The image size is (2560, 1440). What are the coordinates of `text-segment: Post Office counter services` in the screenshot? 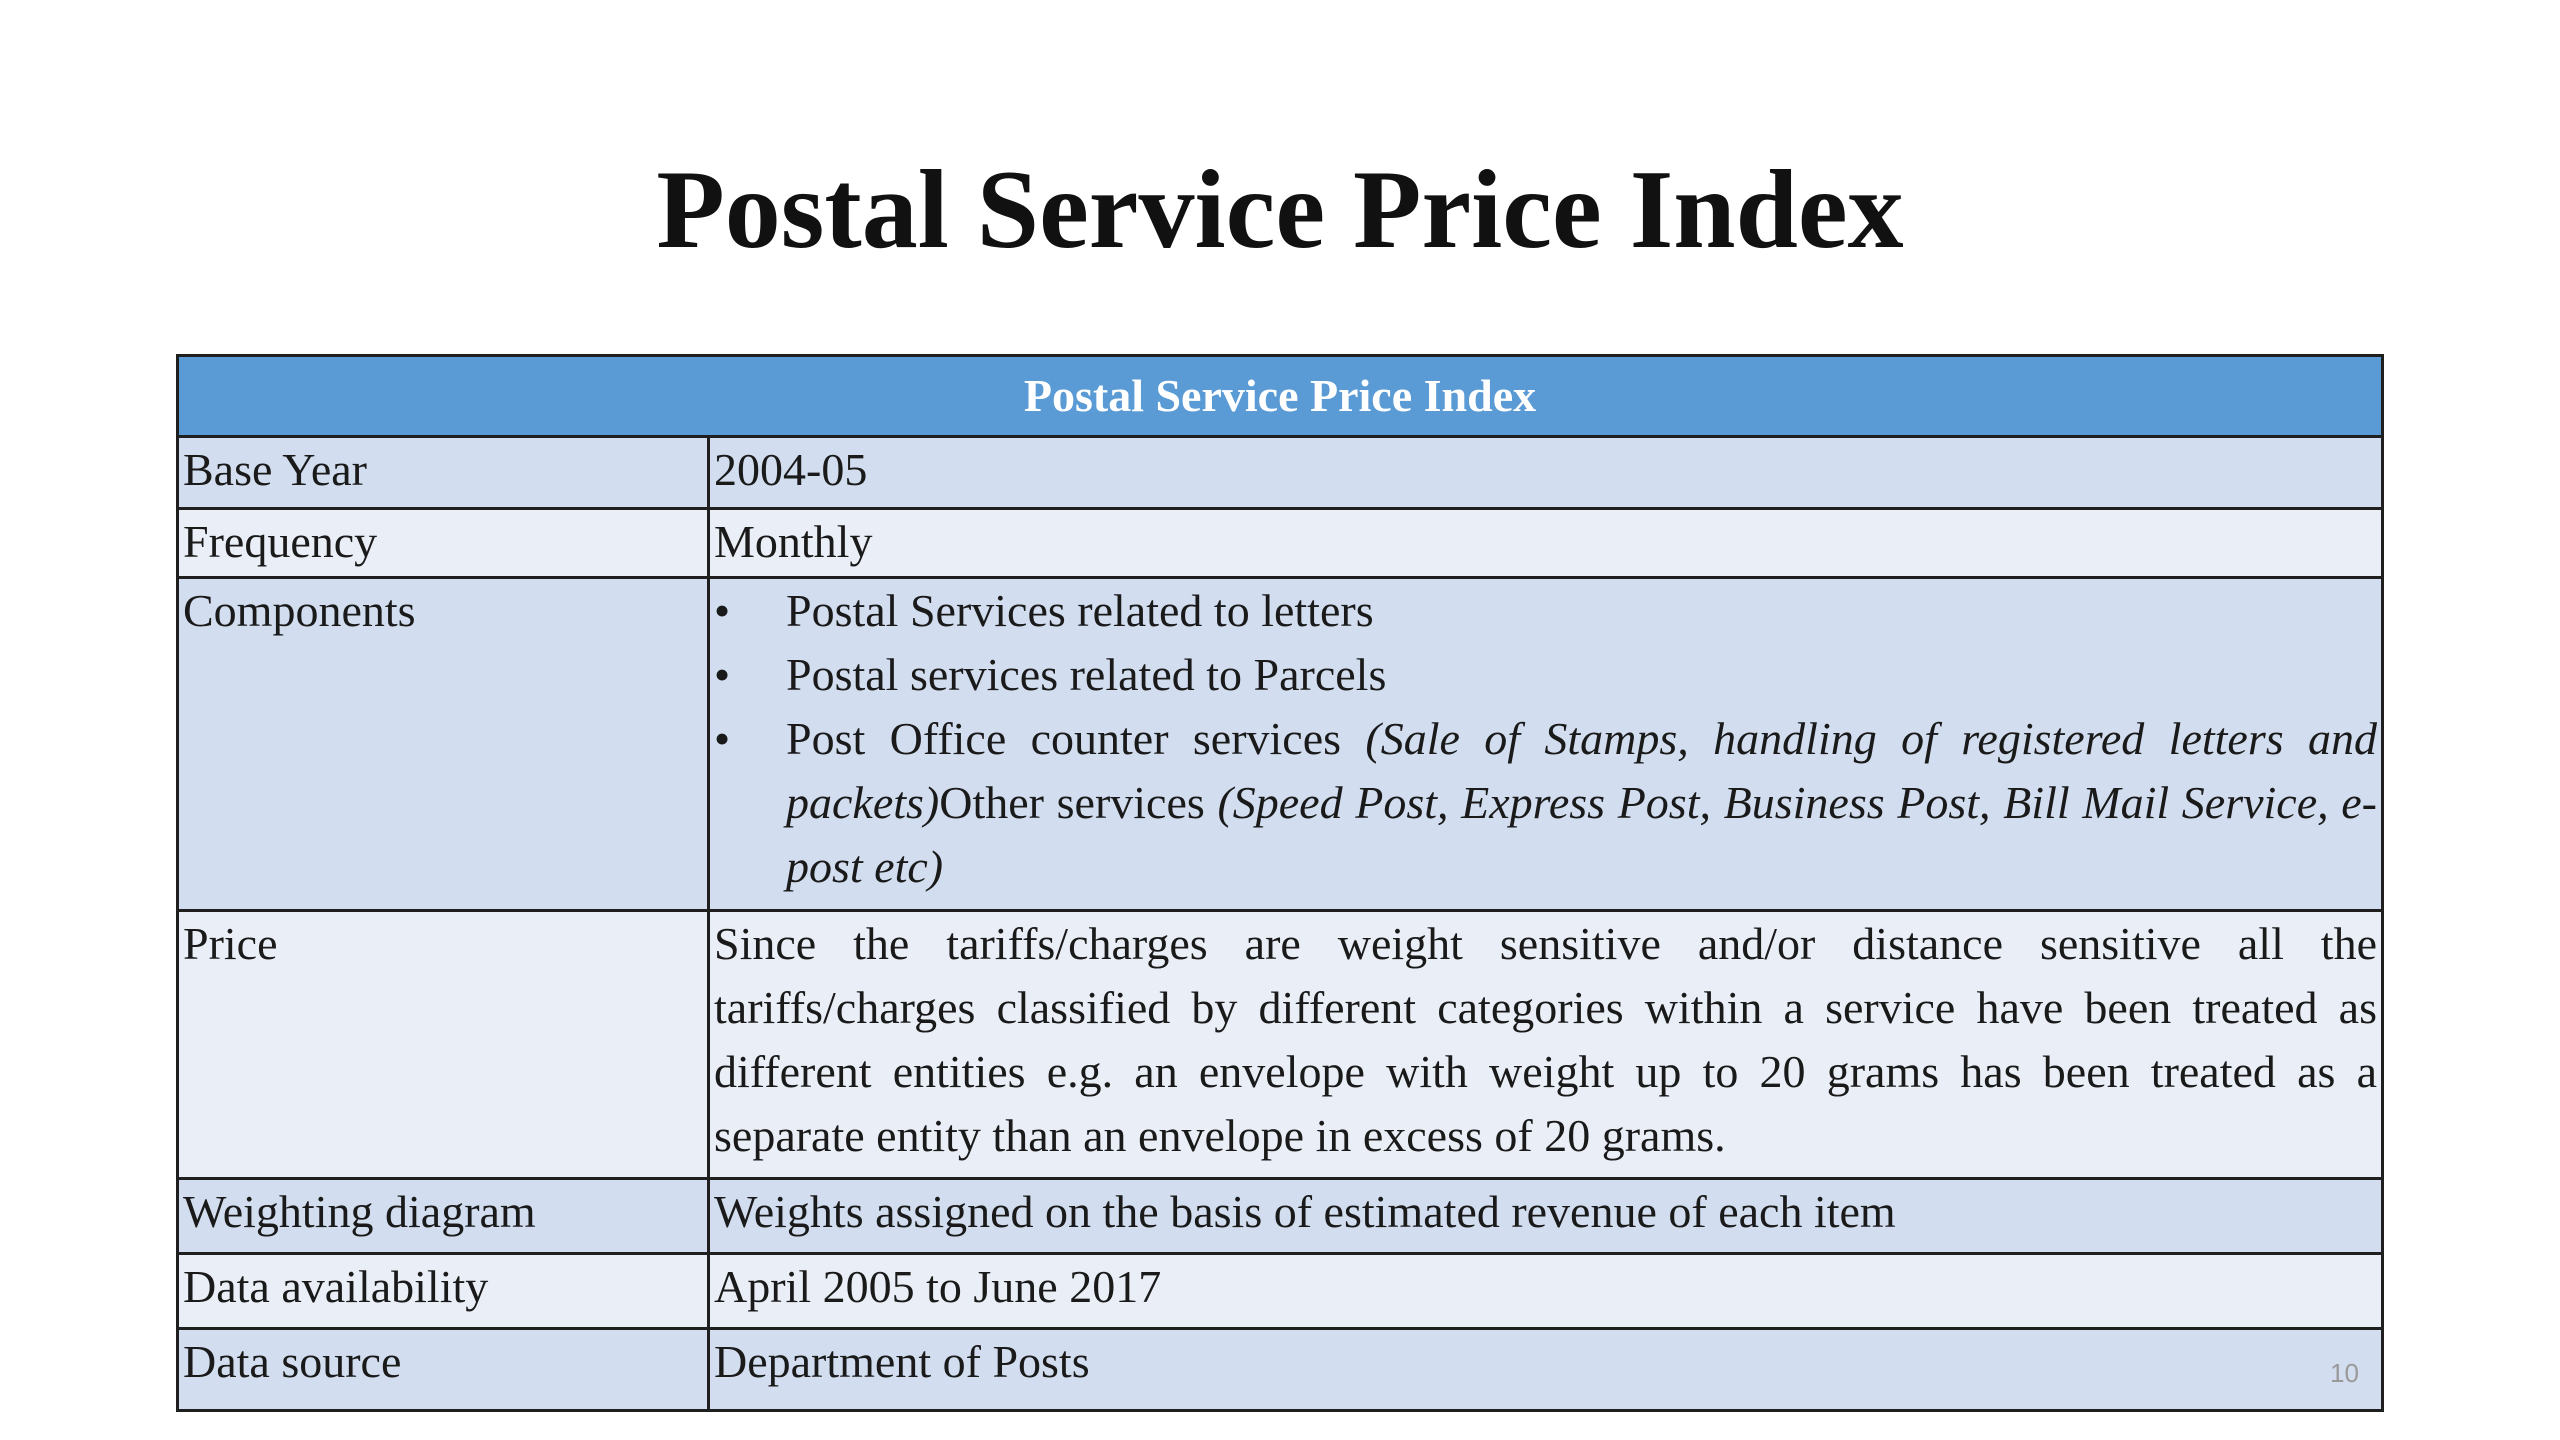 It's located at (1076, 738).